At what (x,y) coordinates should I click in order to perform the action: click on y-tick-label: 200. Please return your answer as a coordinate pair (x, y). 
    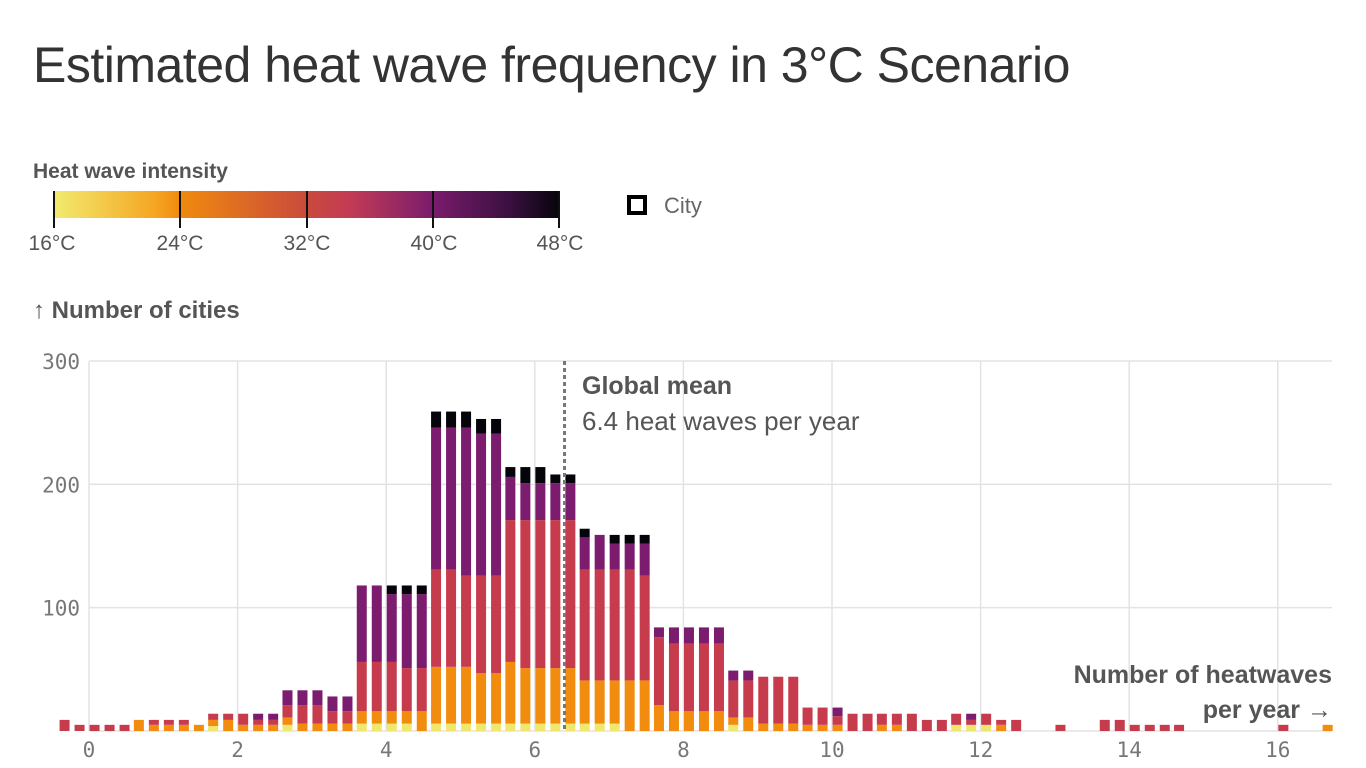
    Looking at the image, I should click on (61, 485).